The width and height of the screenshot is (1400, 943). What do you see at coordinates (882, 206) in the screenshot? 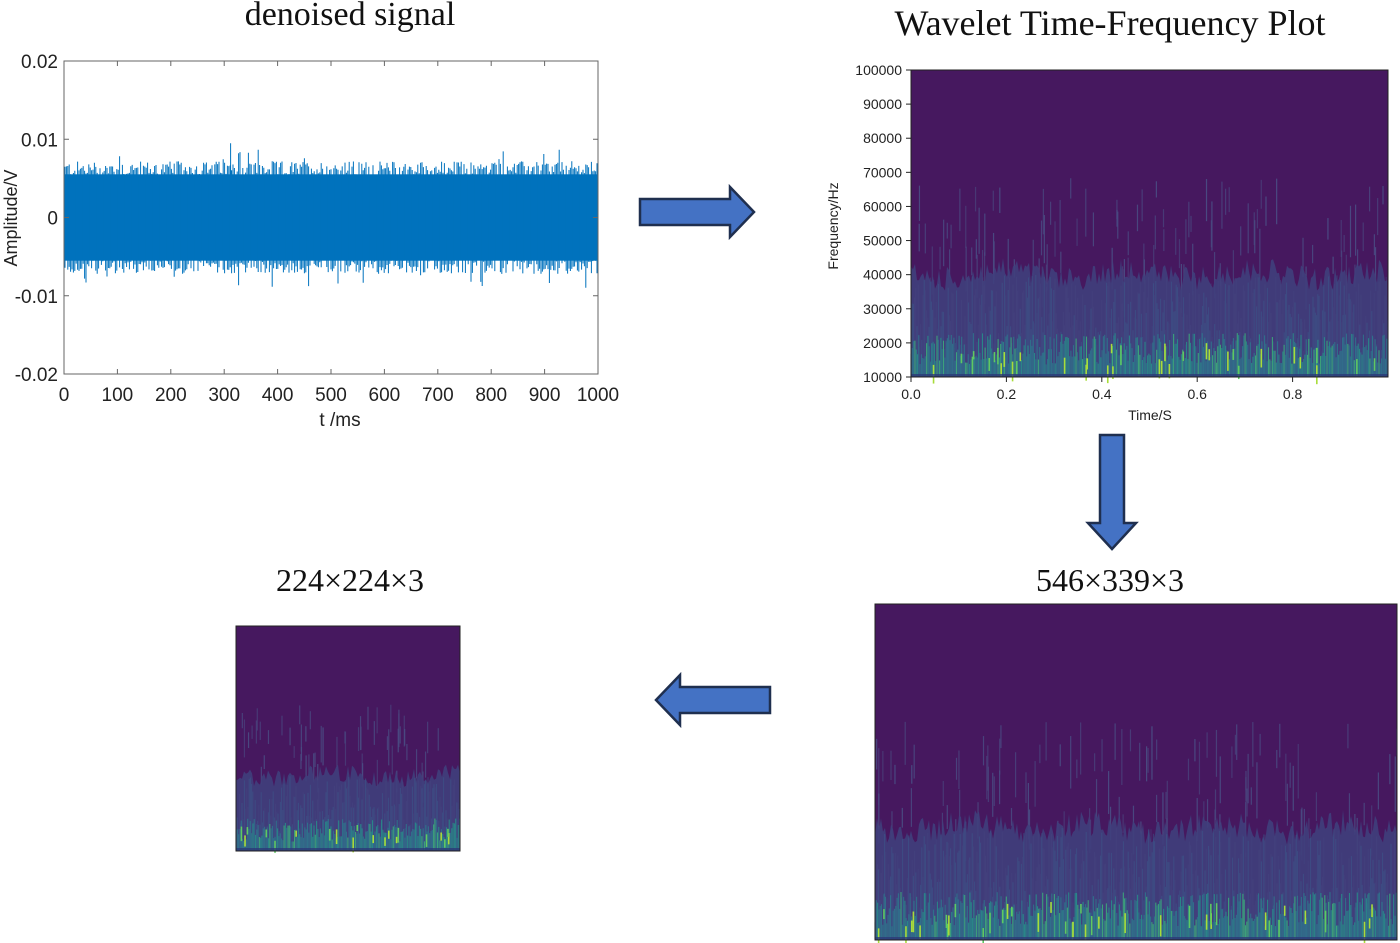
I see `wavelet-y-tick-label: 60000` at bounding box center [882, 206].